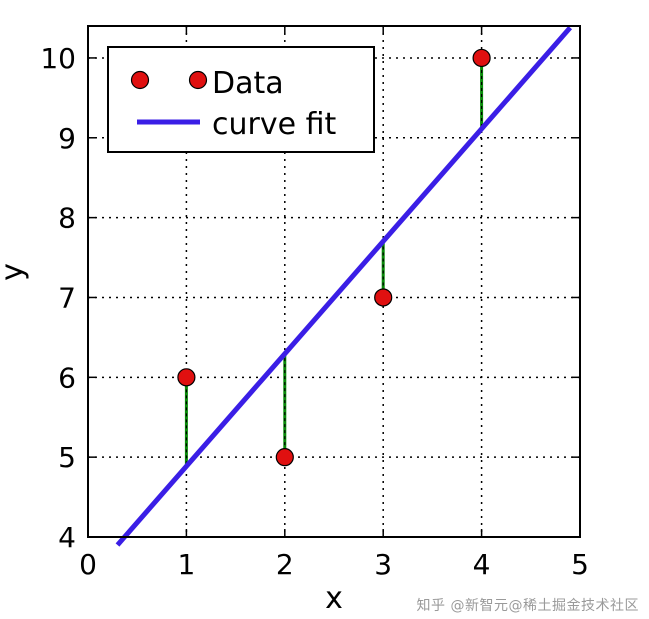 This screenshot has height=619, width=649. I want to click on x-tick-label: 0, so click(88, 564).